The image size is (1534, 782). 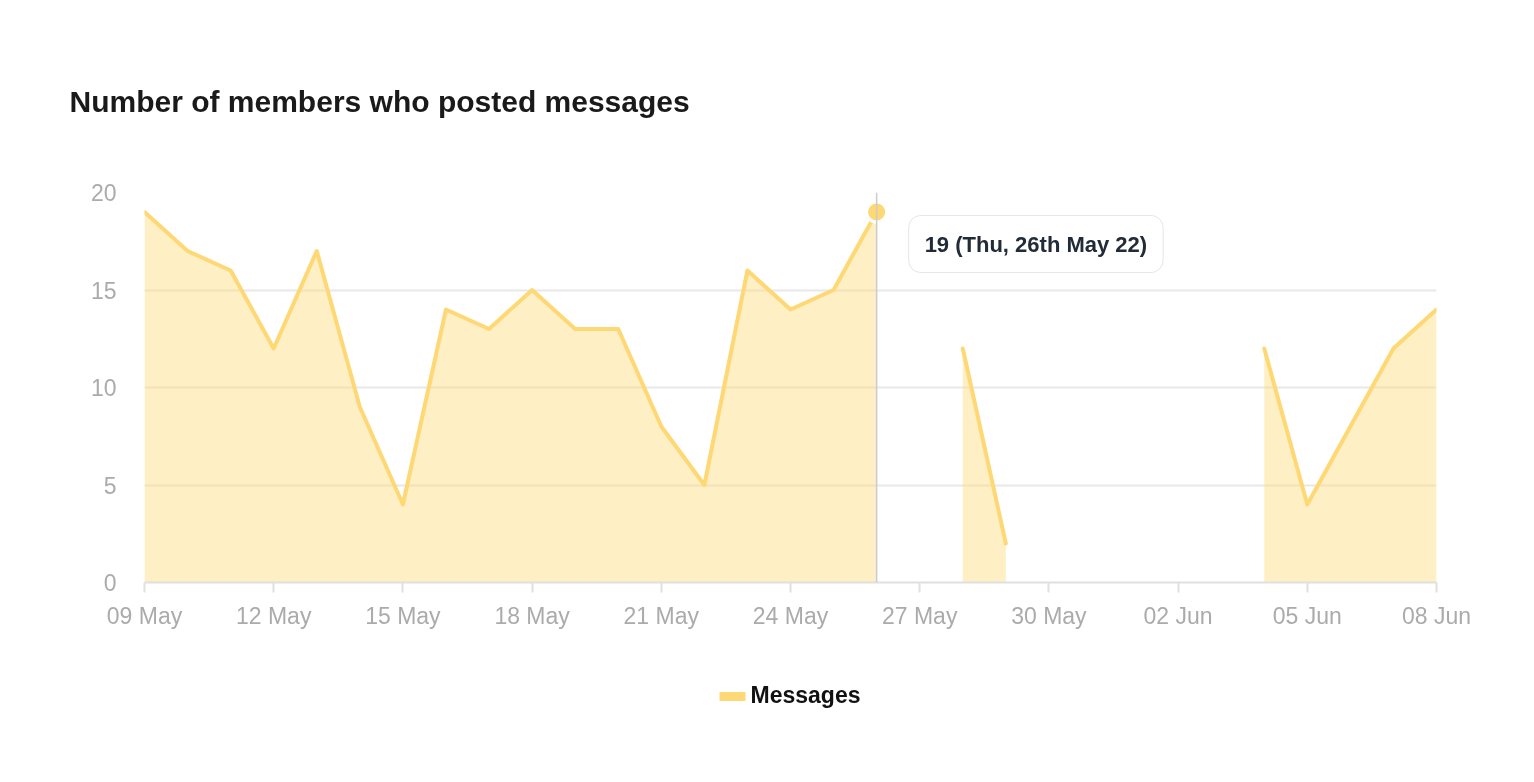 I want to click on x-tick-label: 05 Jun, so click(x=1307, y=615).